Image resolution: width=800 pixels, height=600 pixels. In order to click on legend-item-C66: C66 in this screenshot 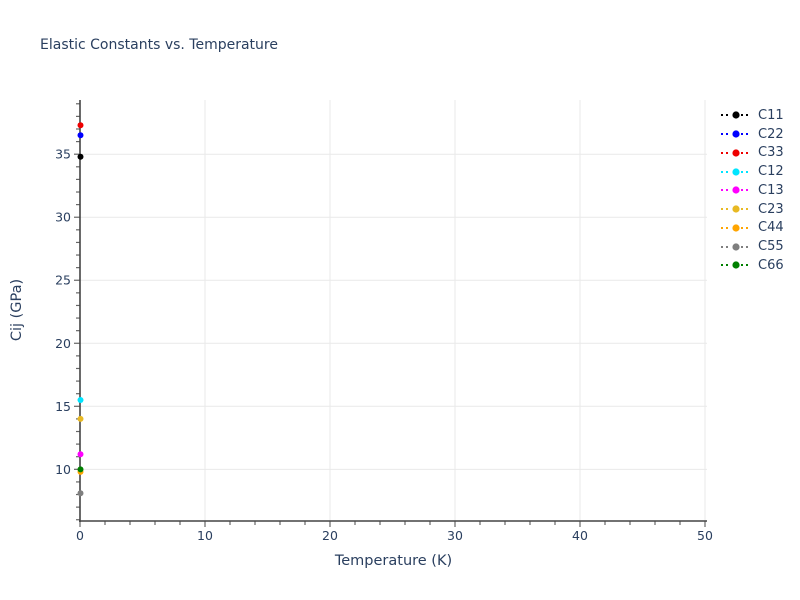, I will do `click(752, 265)`.